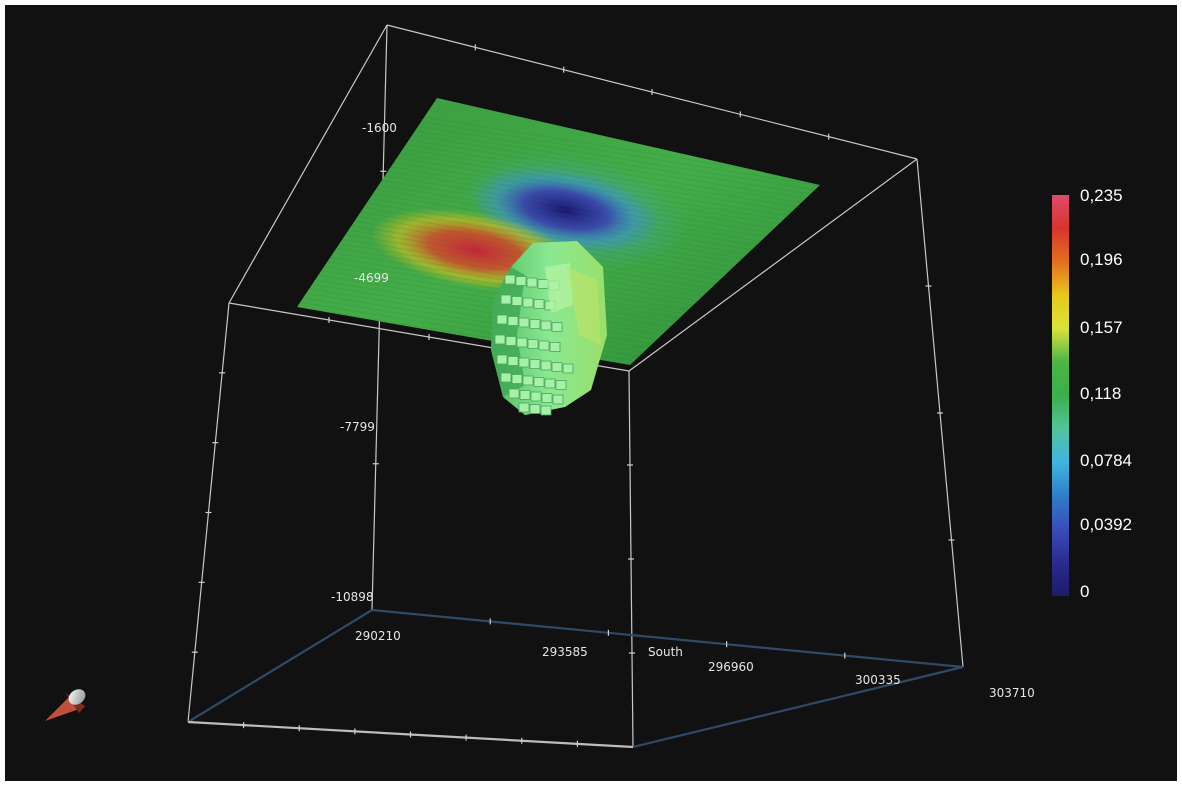  I want to click on colorbar-label: 0,118, so click(1101, 393).